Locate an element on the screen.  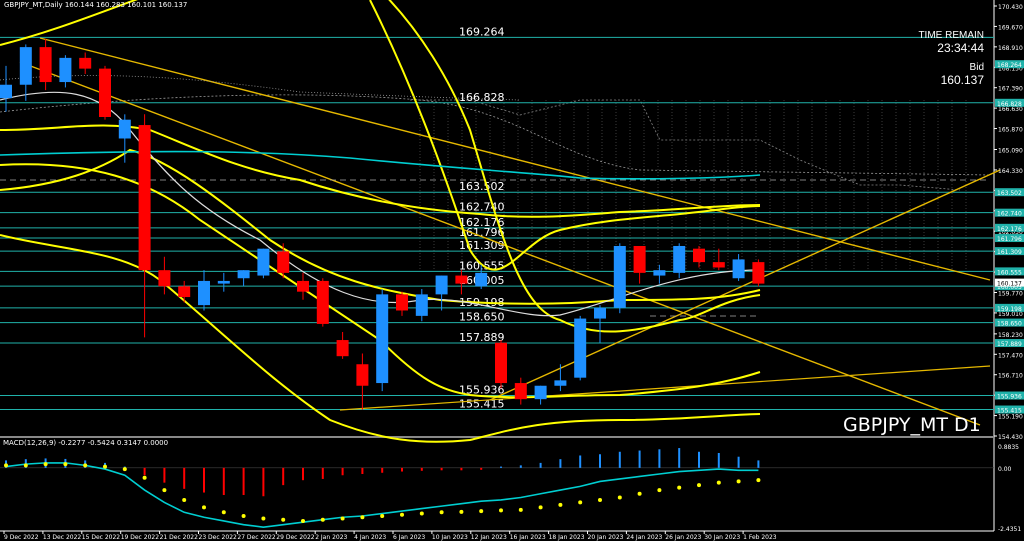
level-label: 162.176 is located at coordinates (482, 222).